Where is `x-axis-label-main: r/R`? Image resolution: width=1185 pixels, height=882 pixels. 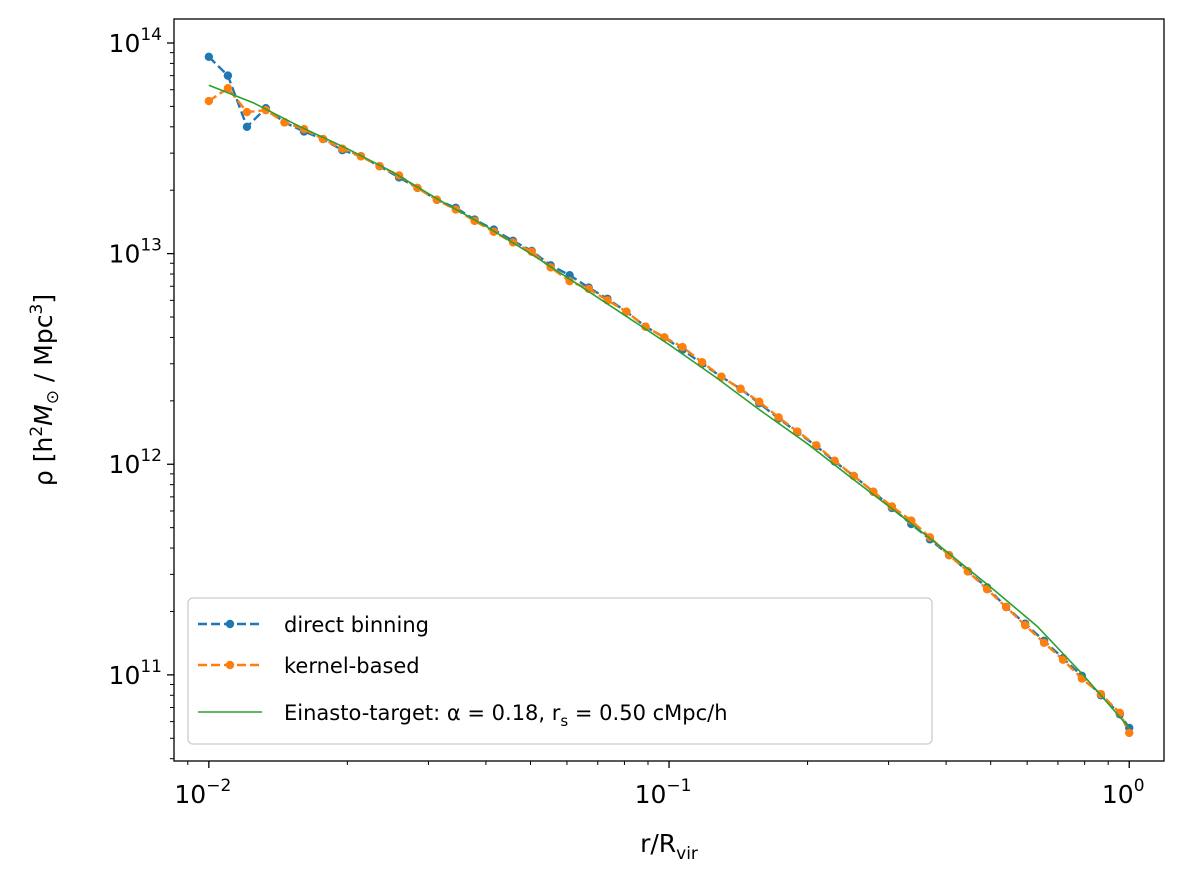
x-axis-label-main: r/R is located at coordinates (658, 843).